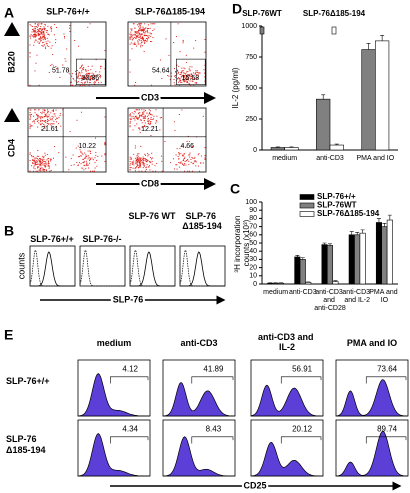 Image resolution: width=410 pixels, height=493 pixels. I want to click on panel-label: E, so click(8, 335).